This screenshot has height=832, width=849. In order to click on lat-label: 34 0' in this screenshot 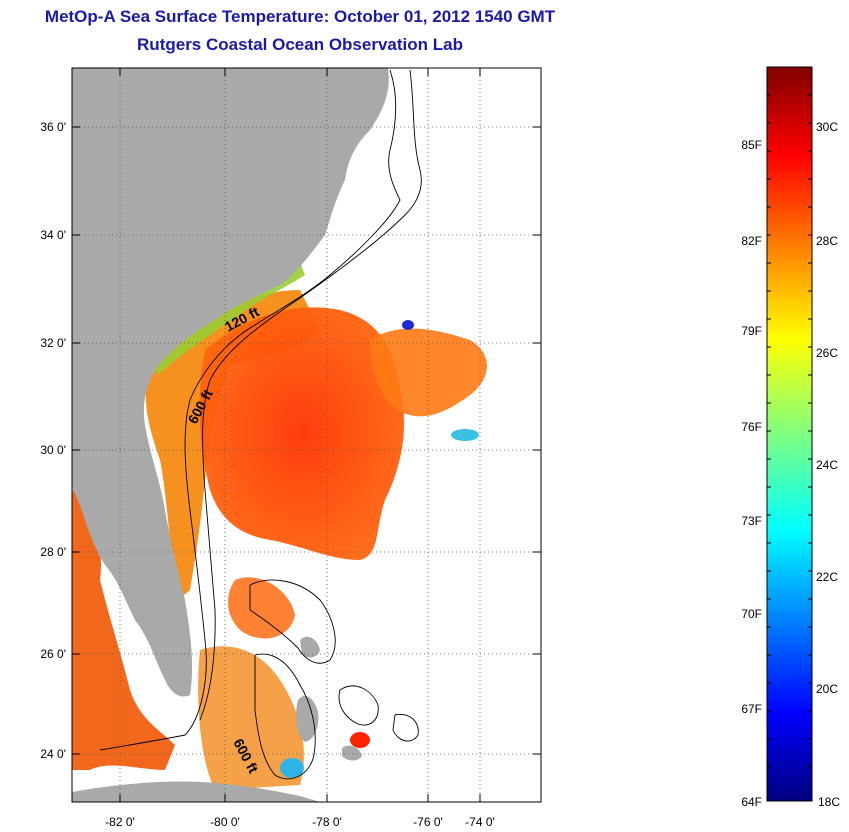, I will do `click(53, 235)`.